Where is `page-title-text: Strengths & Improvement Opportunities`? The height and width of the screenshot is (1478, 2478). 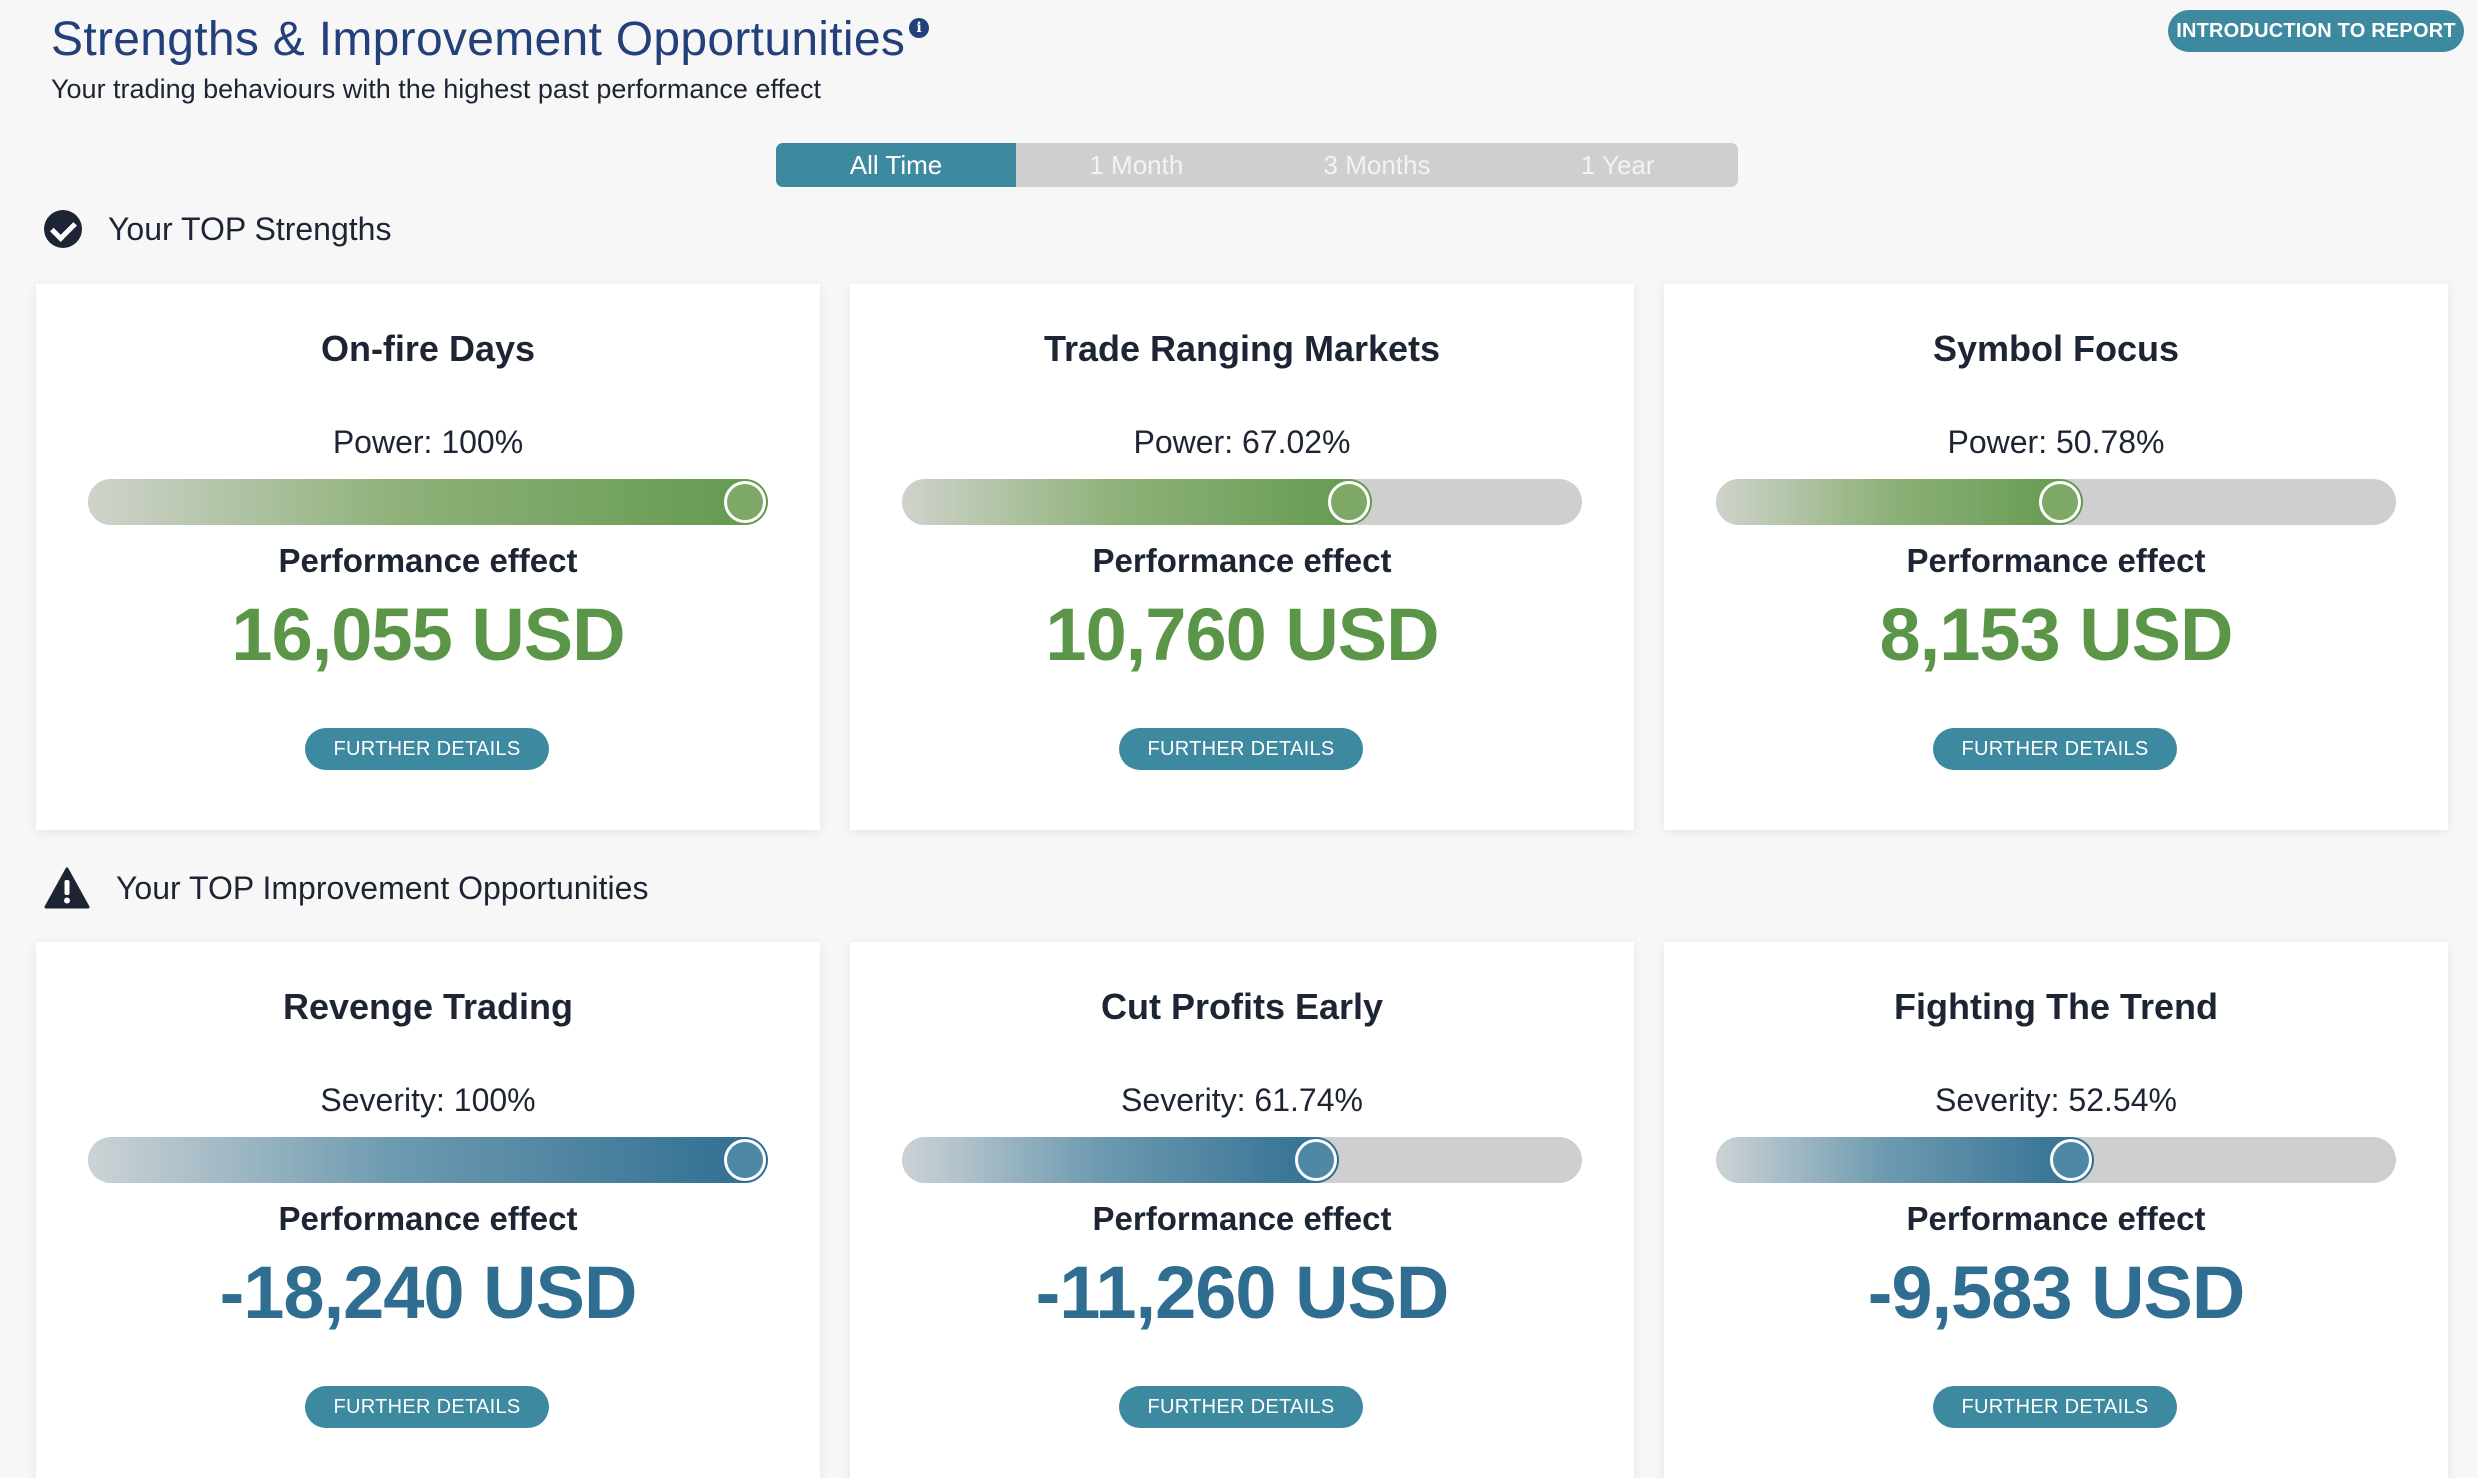
page-title-text: Strengths & Improvement Opportunities is located at coordinates (478, 39).